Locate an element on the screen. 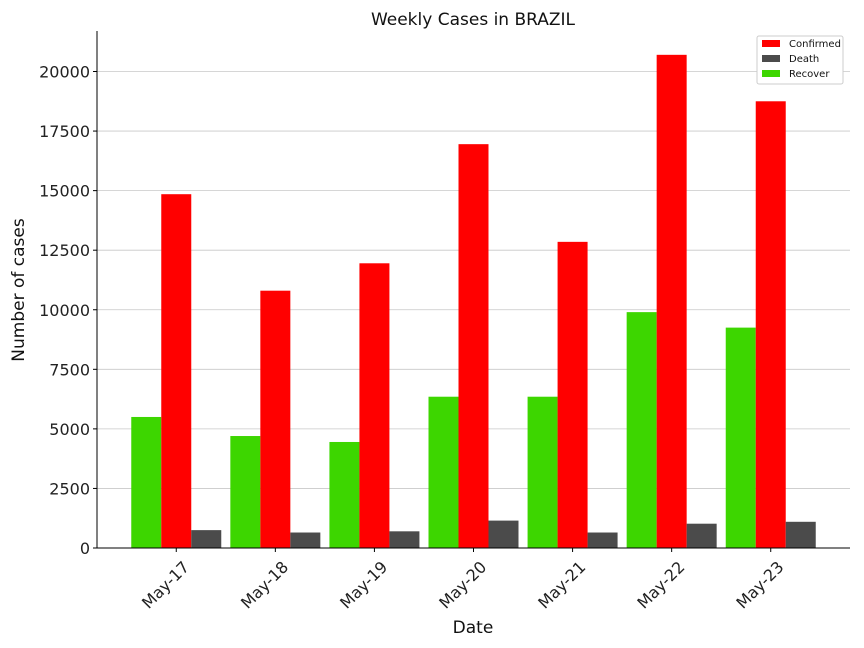  x-tick-label: May-20 is located at coordinates (462, 584).